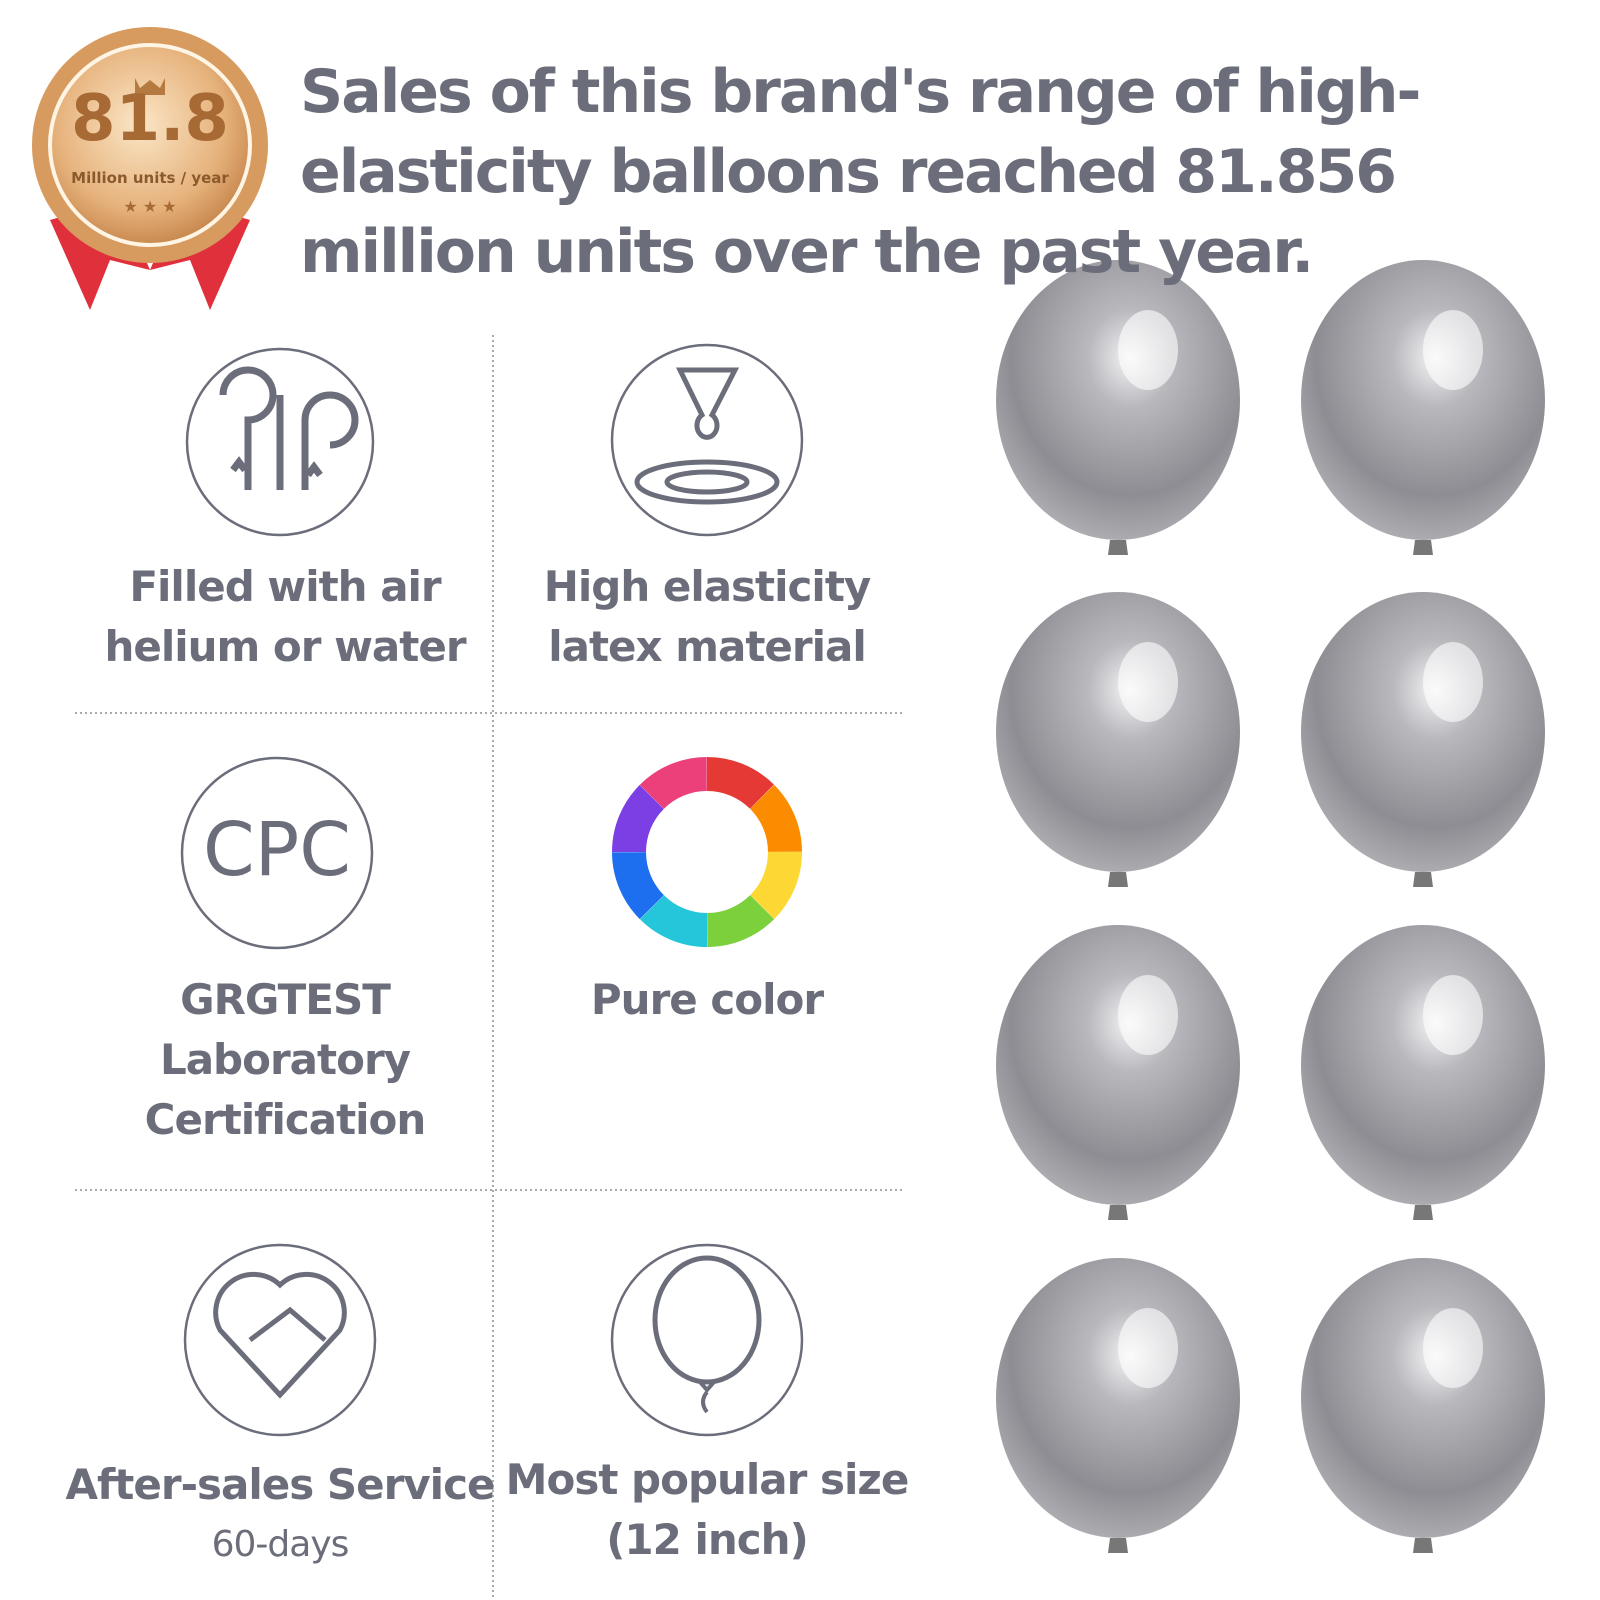  I want to click on line: Pure color, so click(707, 999).